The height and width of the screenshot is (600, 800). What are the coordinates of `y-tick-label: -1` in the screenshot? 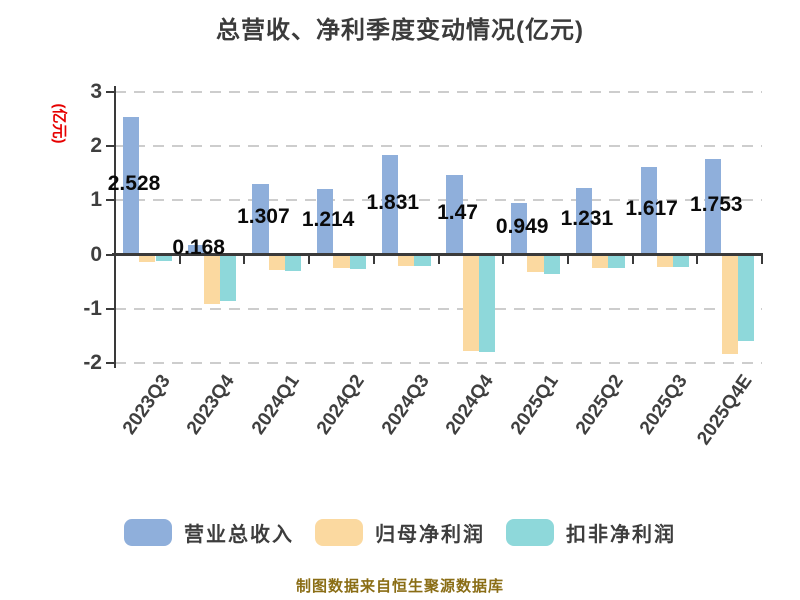 It's located at (92, 308).